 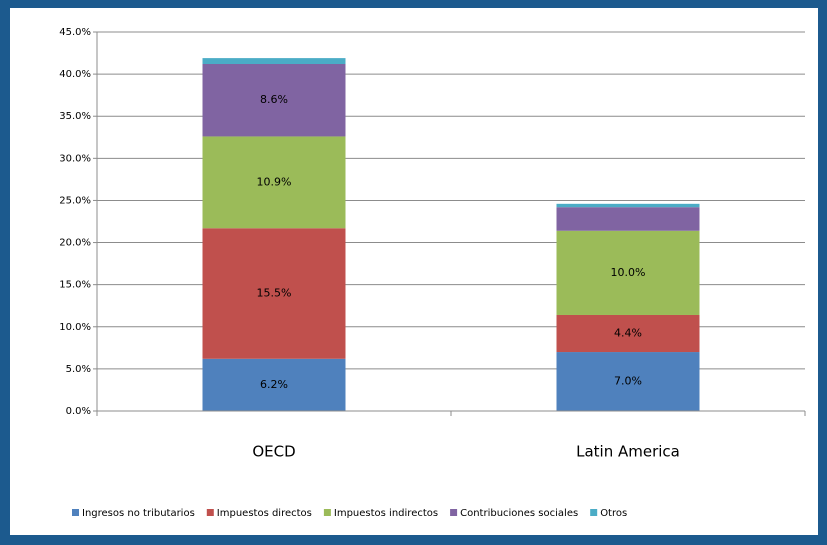 What do you see at coordinates (75, 158) in the screenshot?
I see `y-tick-label: 30.0%` at bounding box center [75, 158].